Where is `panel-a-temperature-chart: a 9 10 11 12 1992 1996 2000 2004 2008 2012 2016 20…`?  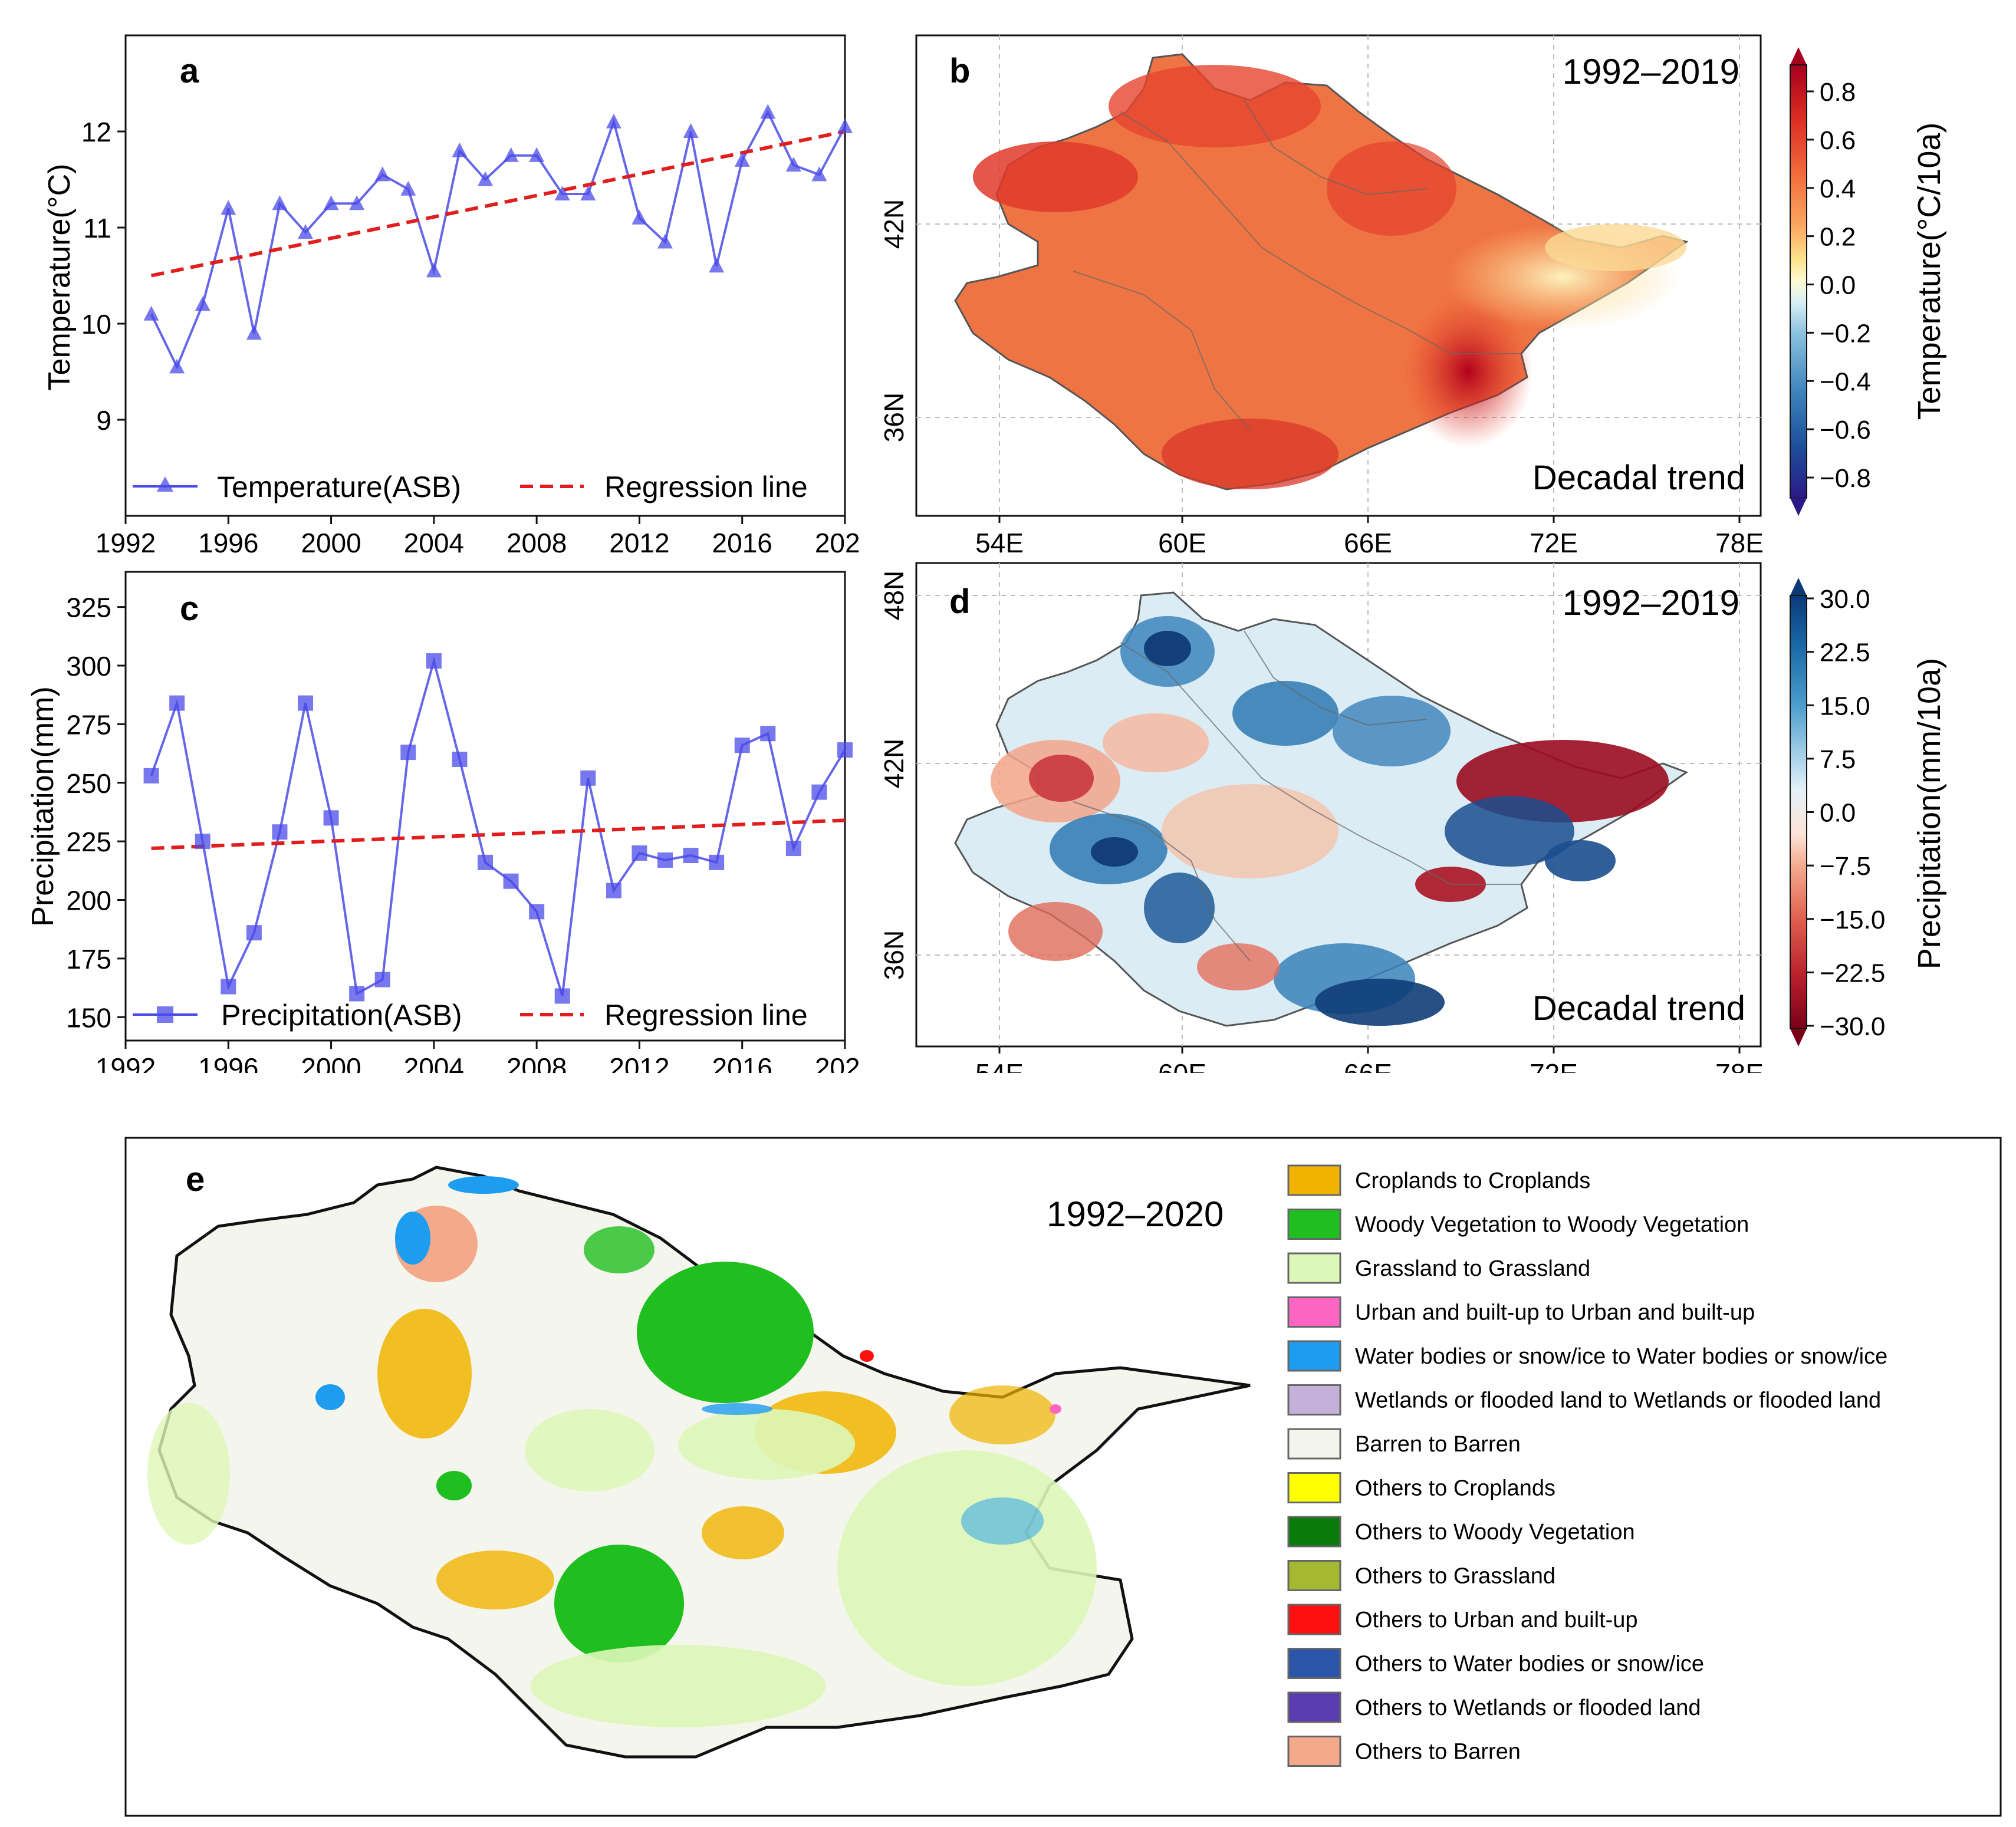 panel-a-temperature-chart: a 9 10 11 12 1992 1996 2000 2004 2008 2012 2016 20… is located at coordinates (452, 294).